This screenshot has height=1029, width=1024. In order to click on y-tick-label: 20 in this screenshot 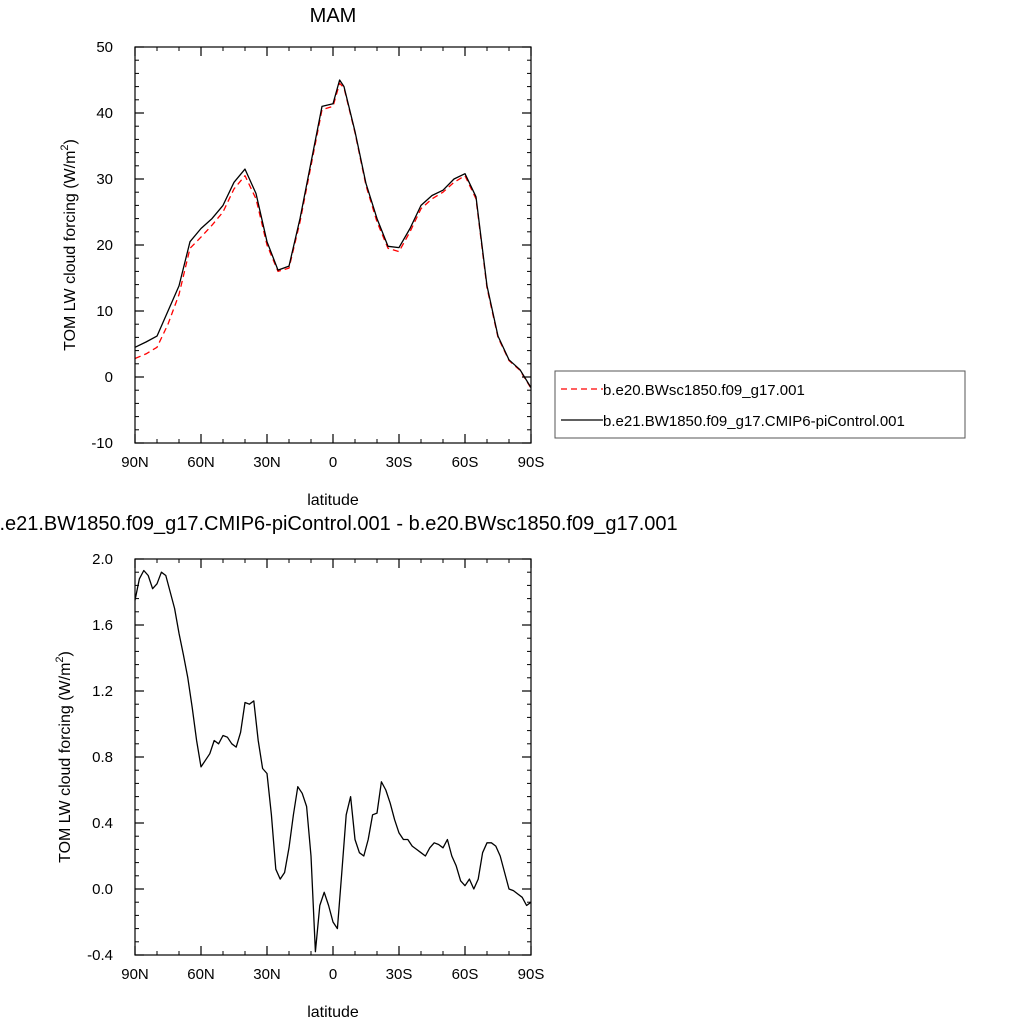, I will do `click(104, 245)`.